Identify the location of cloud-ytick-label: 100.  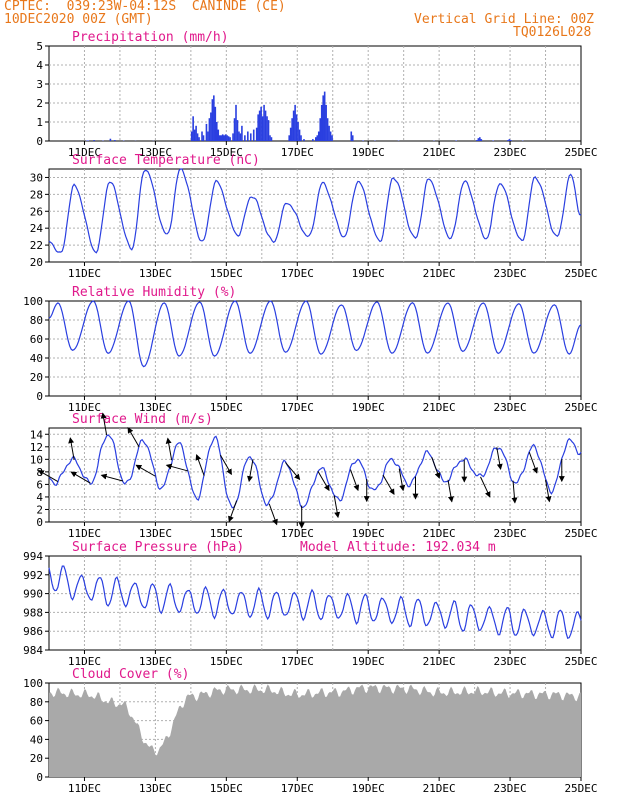
(33, 683).